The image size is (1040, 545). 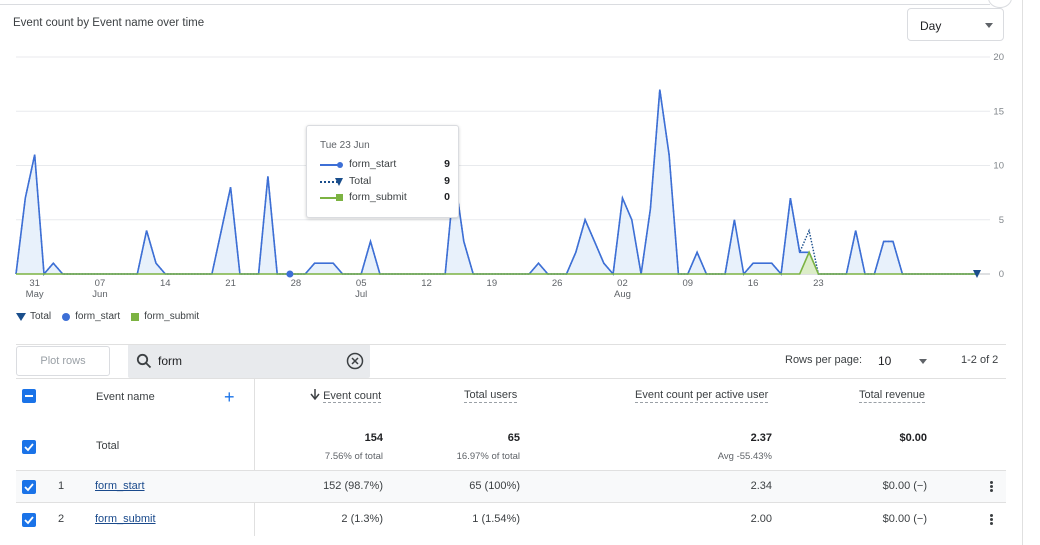 I want to click on legend-item-form-start: form_start, so click(x=90, y=316).